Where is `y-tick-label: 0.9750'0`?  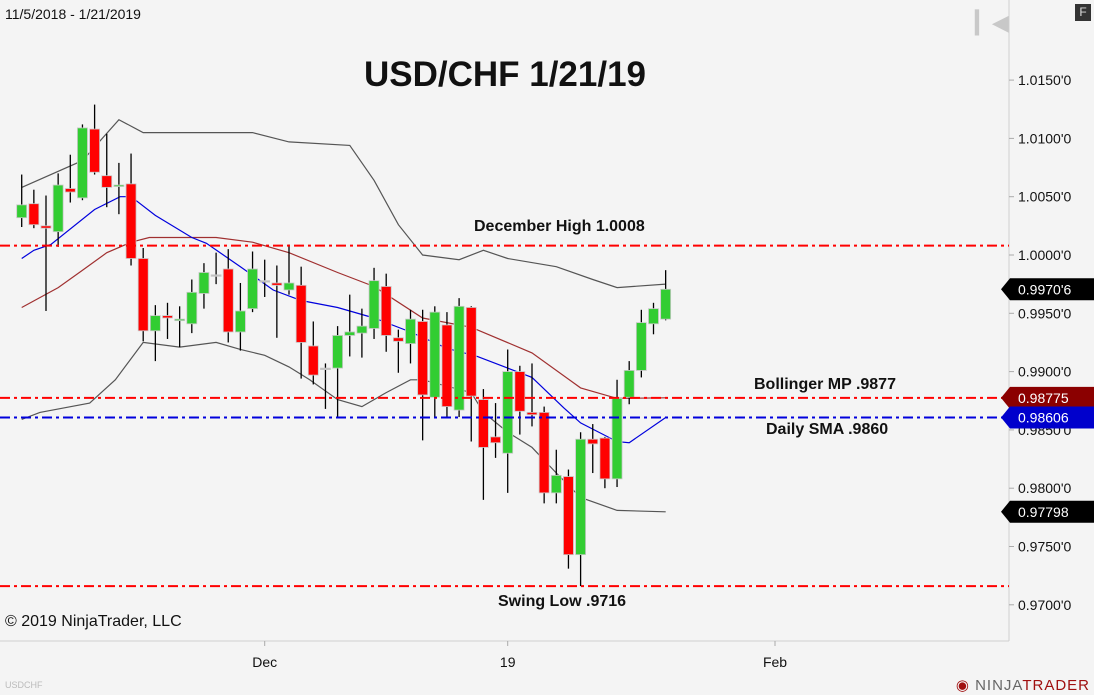 y-tick-label: 0.9750'0 is located at coordinates (1044, 547).